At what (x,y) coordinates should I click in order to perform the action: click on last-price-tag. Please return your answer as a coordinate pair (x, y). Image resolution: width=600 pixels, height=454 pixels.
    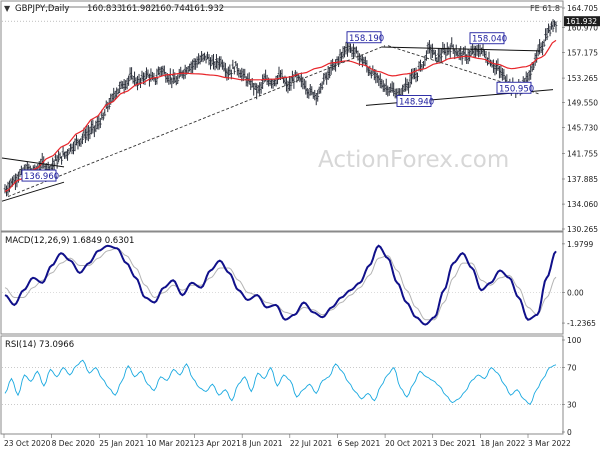
    Looking at the image, I should click on (582, 21).